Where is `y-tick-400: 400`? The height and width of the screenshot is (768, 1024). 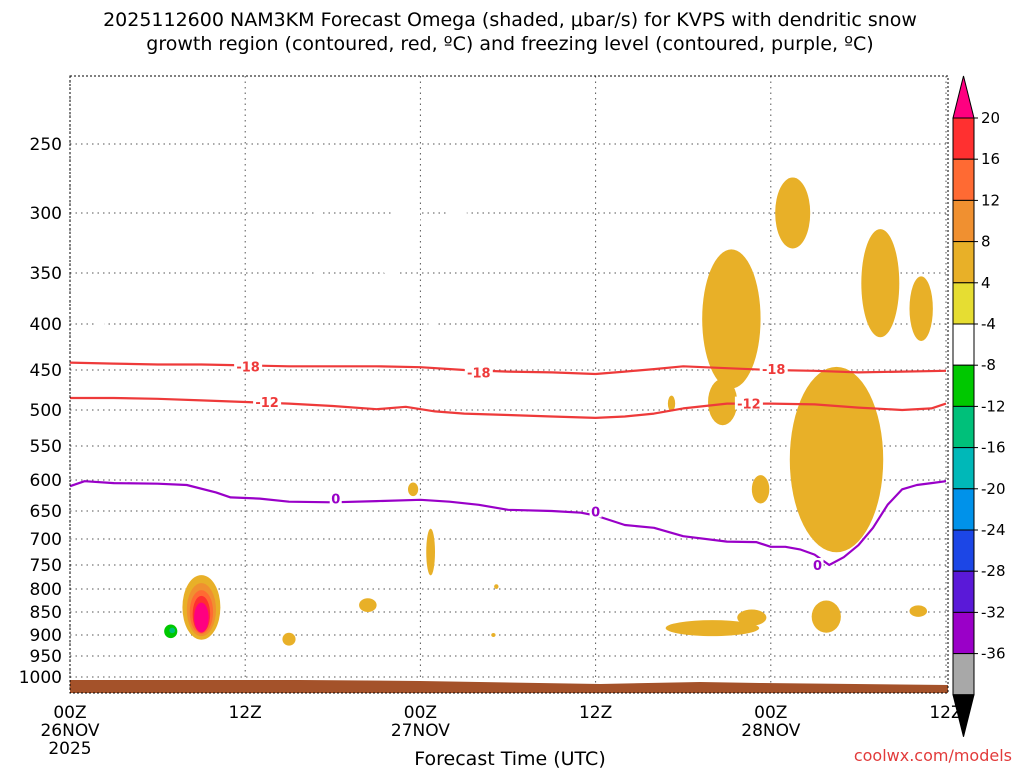
y-tick-400: 400 is located at coordinates (46, 325).